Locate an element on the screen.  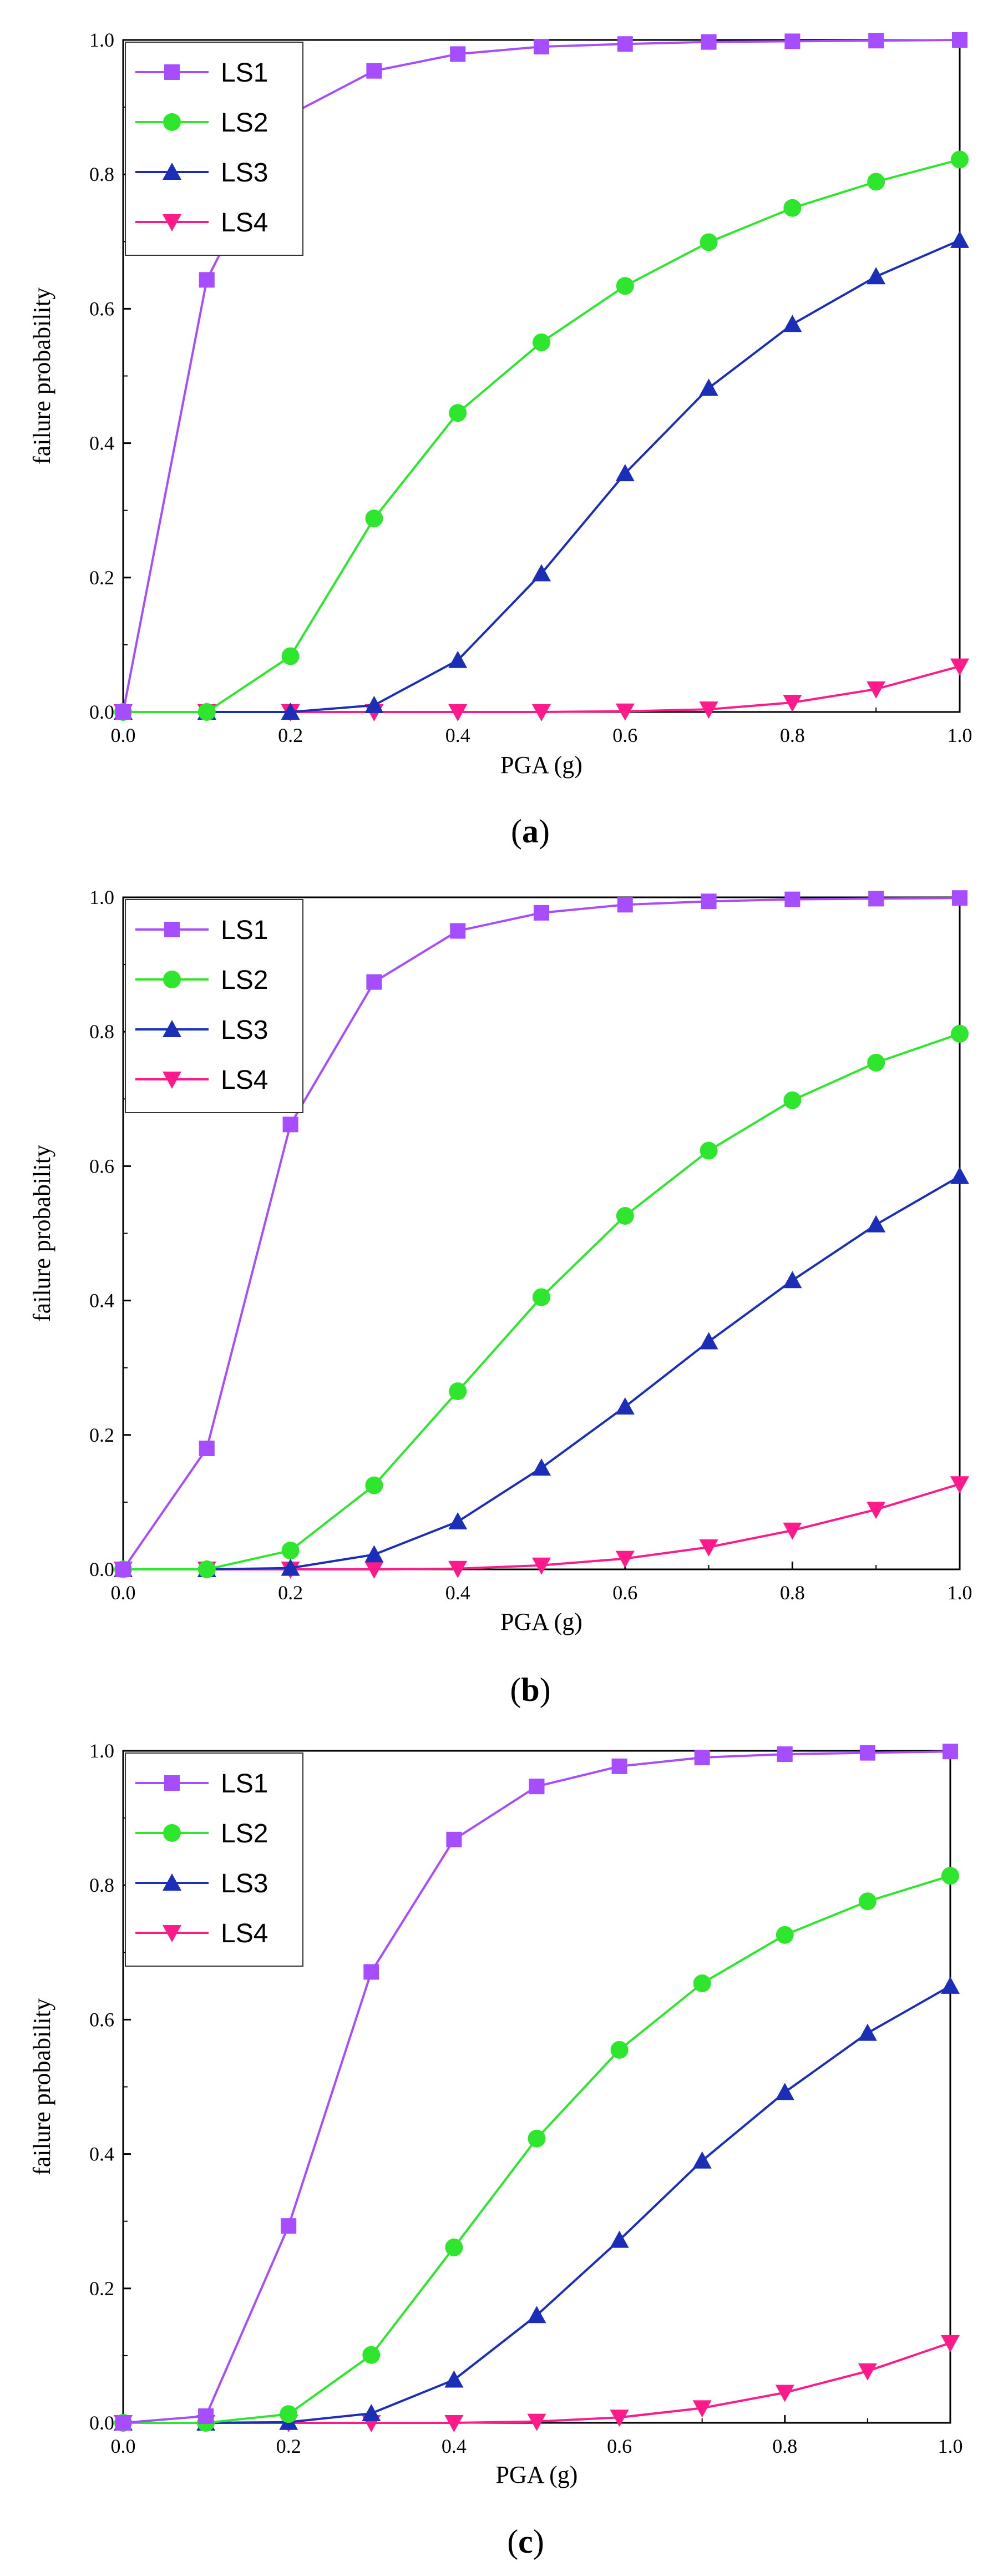
series-line-ls4 is located at coordinates (537, 2383).